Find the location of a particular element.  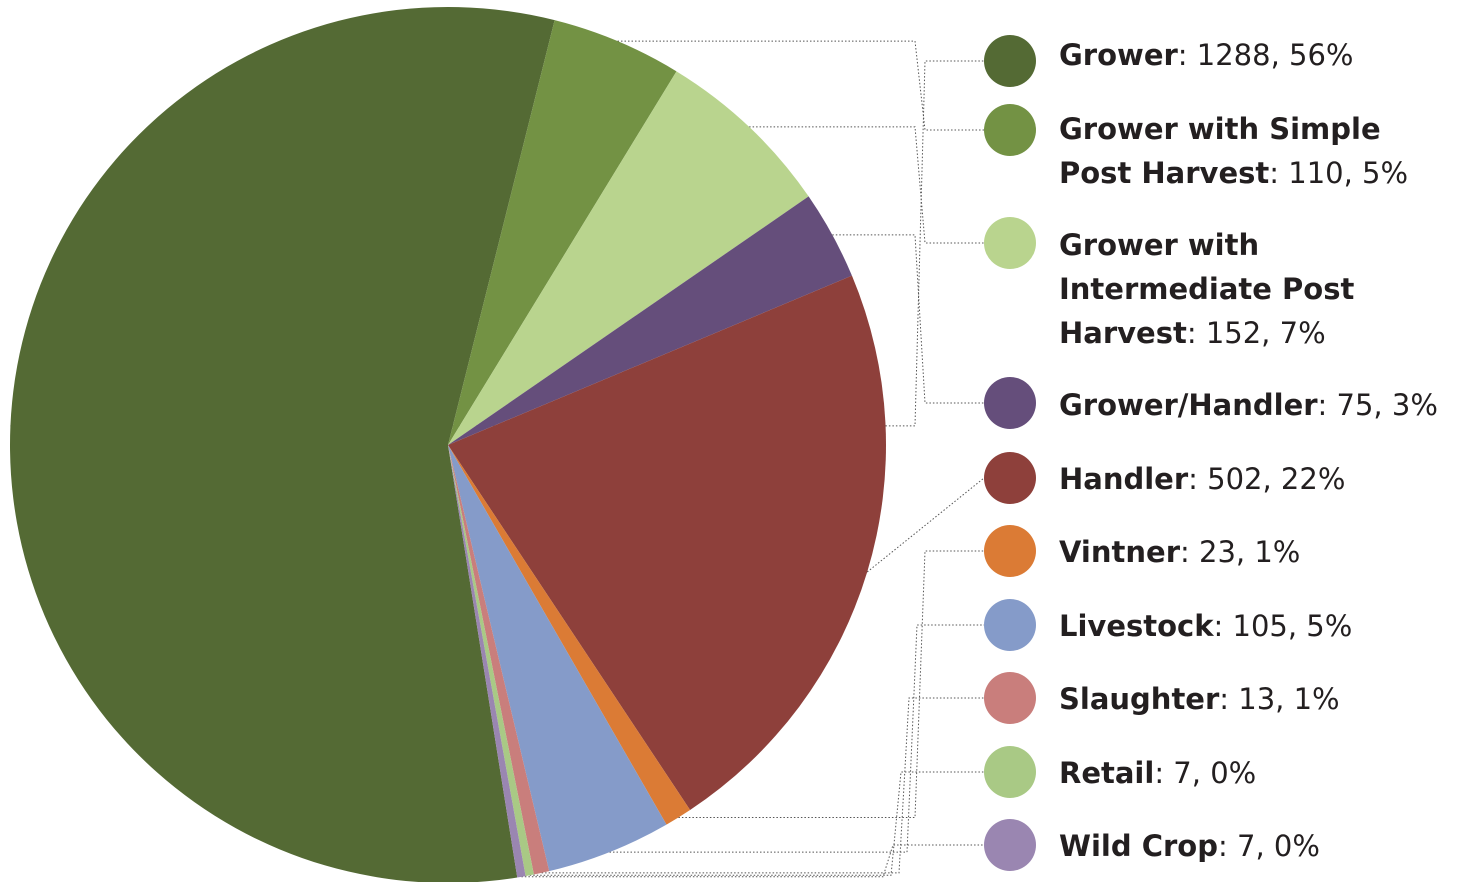

legend-category: Retail is located at coordinates (1107, 773).